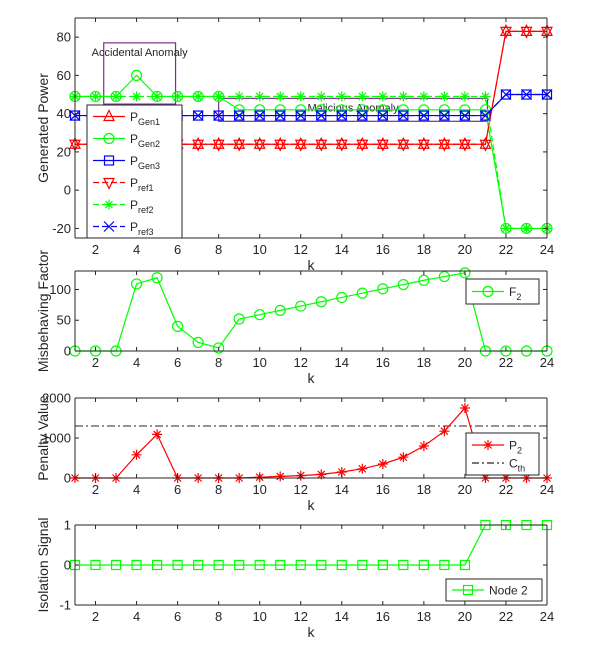 This screenshot has width=598, height=660. Describe the element at coordinates (218, 616) in the screenshot. I see `x-tick-label: 8` at that location.